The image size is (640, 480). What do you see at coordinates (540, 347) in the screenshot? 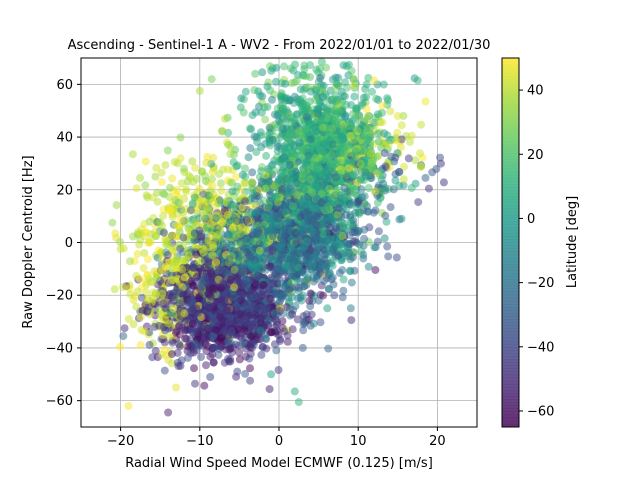
I see `colorbar-tick-label: −40` at bounding box center [540, 347].